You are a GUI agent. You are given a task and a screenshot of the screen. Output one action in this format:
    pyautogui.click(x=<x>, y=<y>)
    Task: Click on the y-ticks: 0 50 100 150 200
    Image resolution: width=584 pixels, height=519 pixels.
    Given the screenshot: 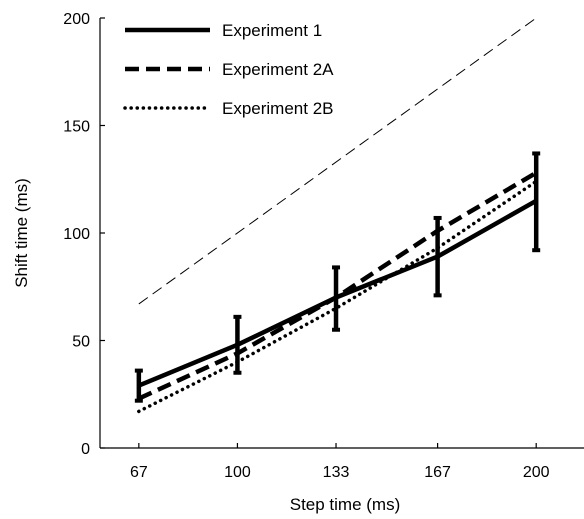 What is the action you would take?
    pyautogui.click(x=84, y=234)
    